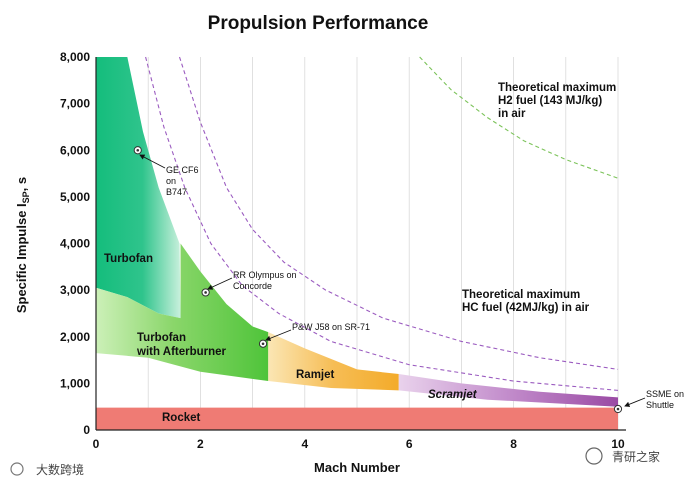 Image resolution: width=700 pixels, height=487 pixels. Describe the element at coordinates (278, 335) in the screenshot. I see `arrow-pw-j58` at that location.